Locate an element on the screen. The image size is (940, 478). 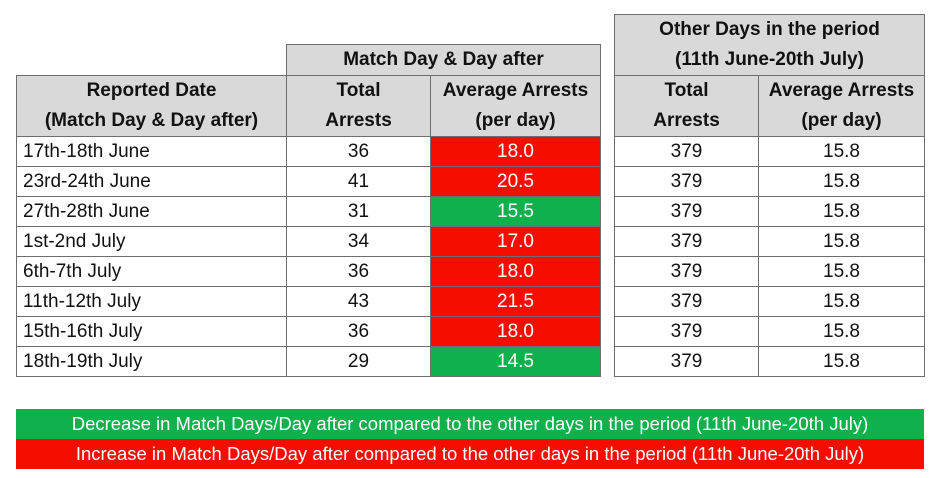
reported-date-cell: 15th-16th July is located at coordinates (151, 331).